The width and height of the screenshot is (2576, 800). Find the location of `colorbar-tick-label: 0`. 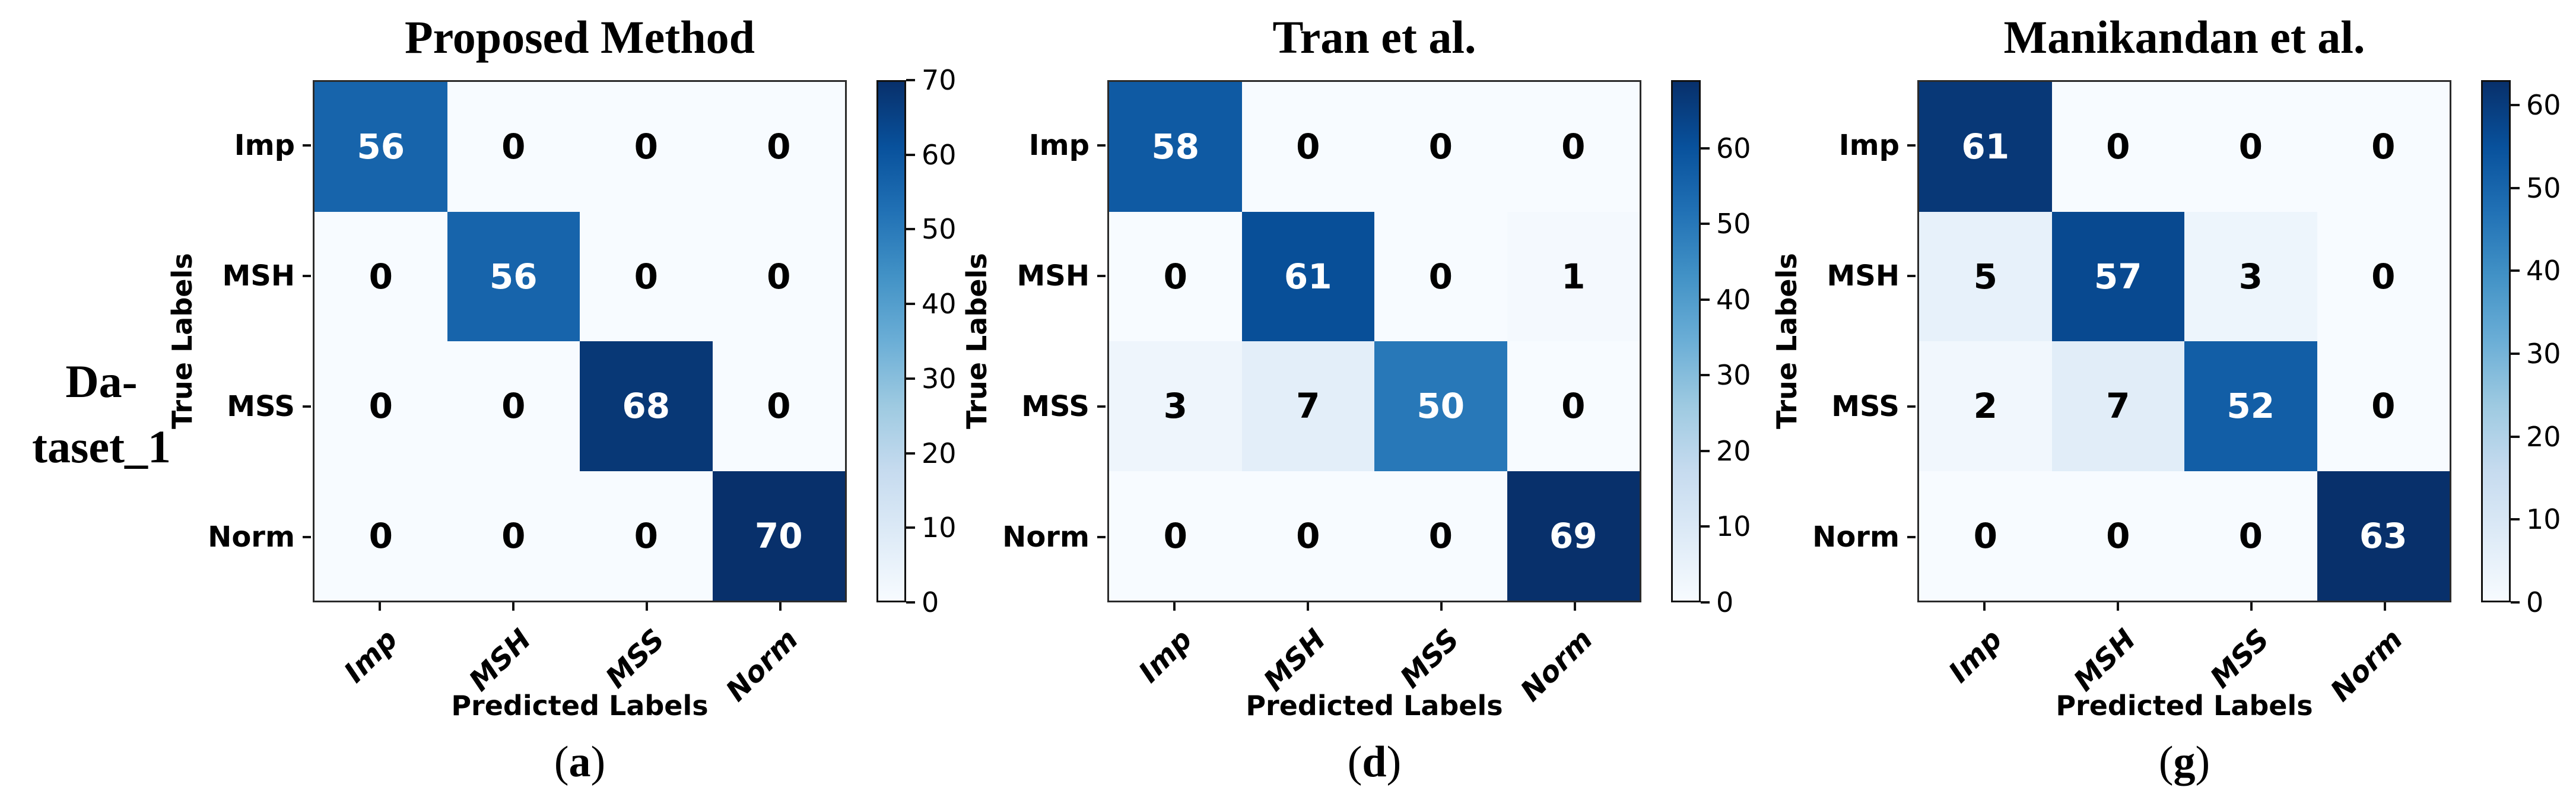

colorbar-tick-label: 0 is located at coordinates (1725, 602).